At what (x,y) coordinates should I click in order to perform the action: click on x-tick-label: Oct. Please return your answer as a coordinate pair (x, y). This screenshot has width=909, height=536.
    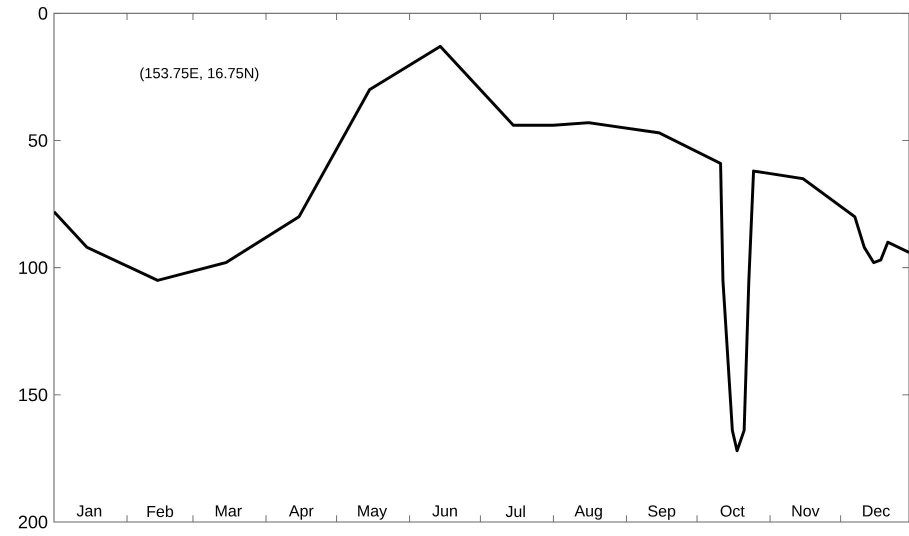
    Looking at the image, I should click on (732, 511).